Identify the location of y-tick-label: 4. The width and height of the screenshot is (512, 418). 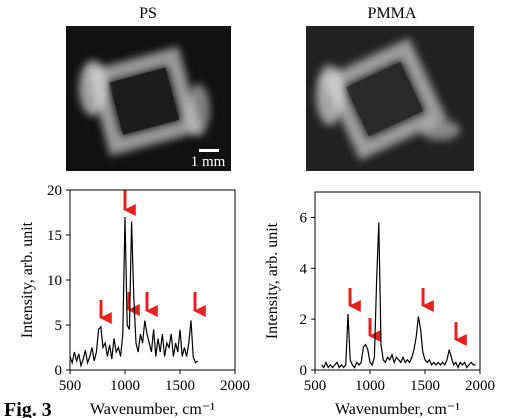
(304, 269).